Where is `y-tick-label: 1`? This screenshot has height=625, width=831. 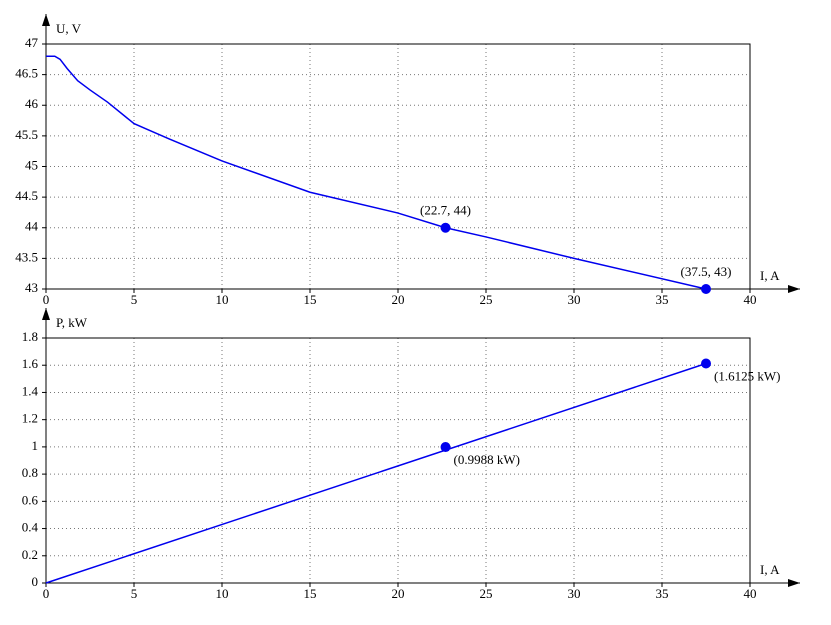
y-tick-label: 1 is located at coordinates (35, 445).